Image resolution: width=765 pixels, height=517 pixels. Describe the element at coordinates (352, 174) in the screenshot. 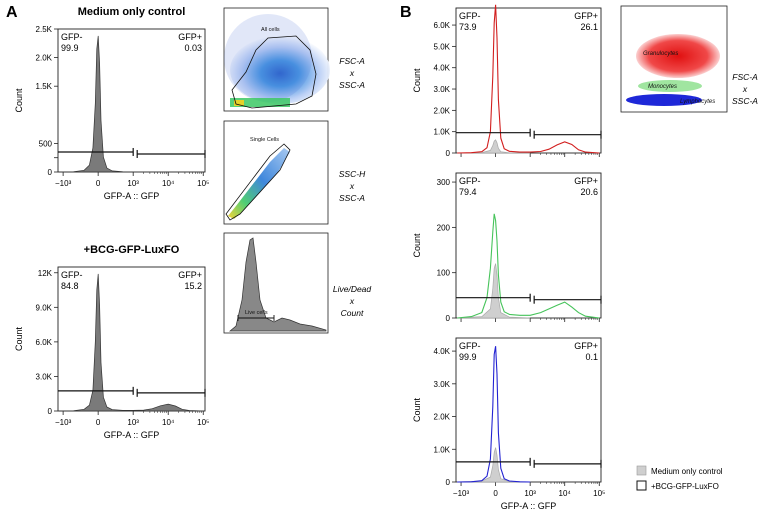

I see `gating-label-line: SSC-H` at that location.